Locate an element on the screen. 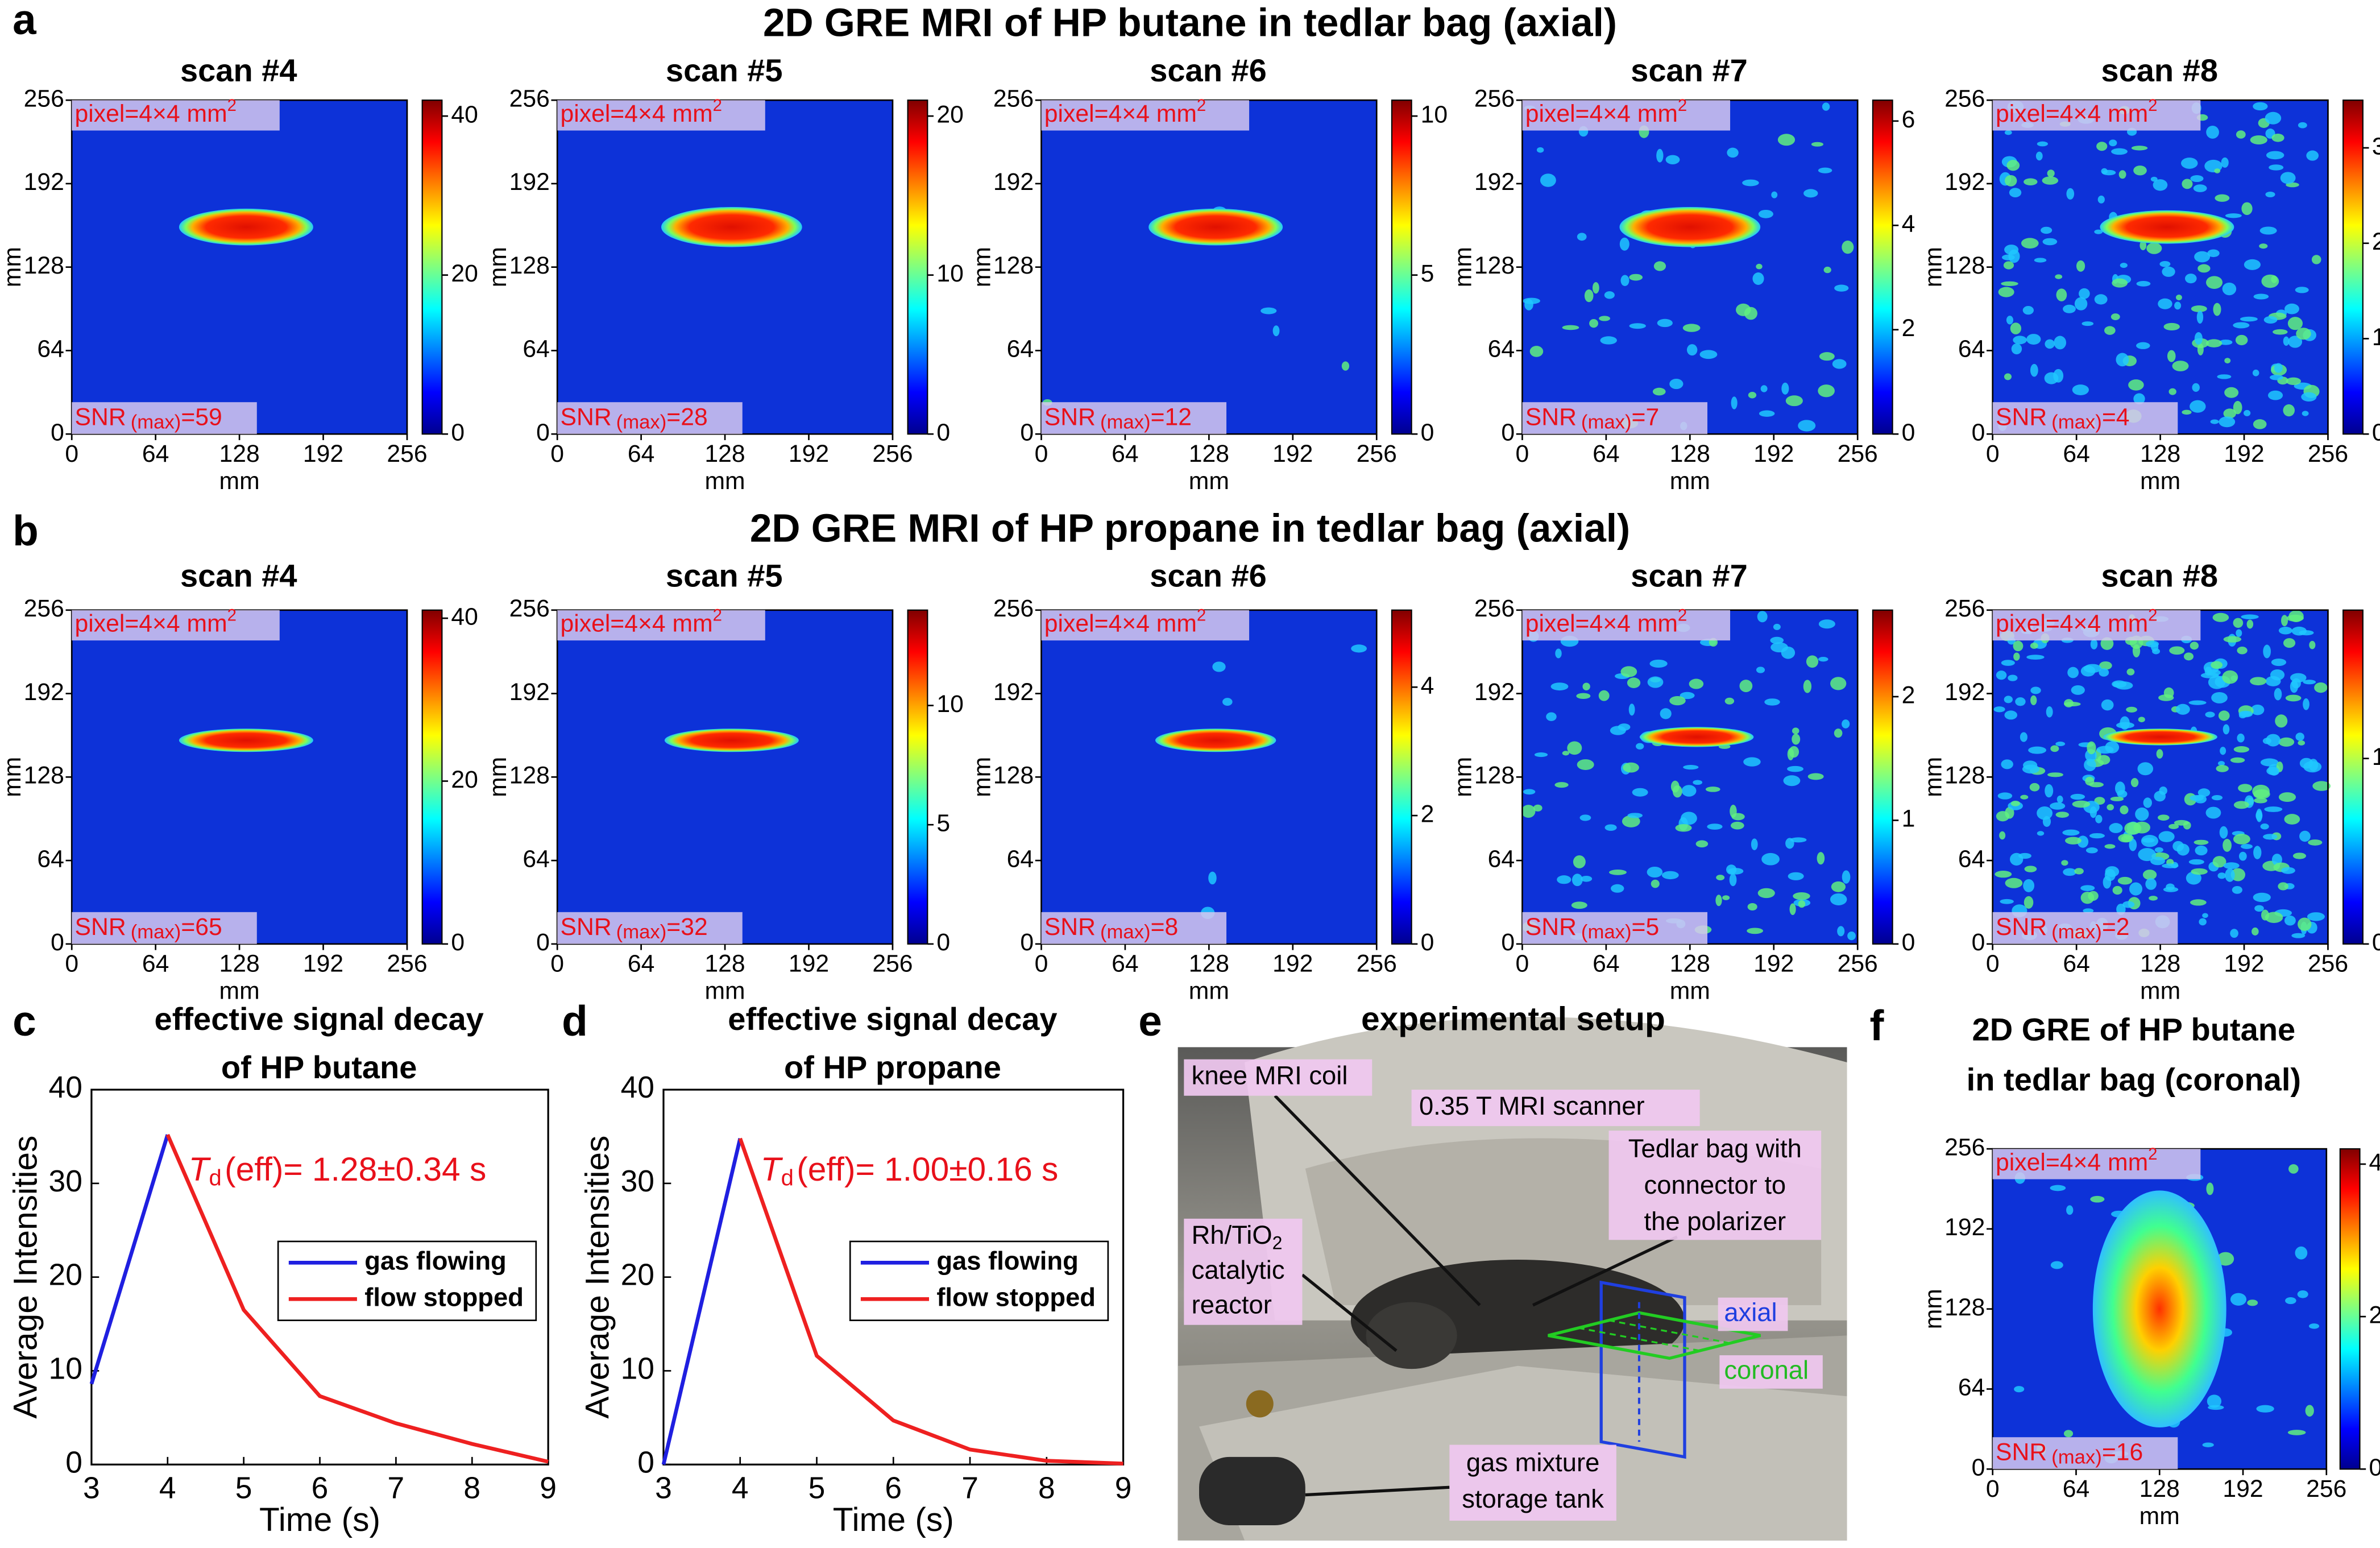 The width and height of the screenshot is (2380, 1548). colorbar-tick-label: 20 is located at coordinates (464, 780).